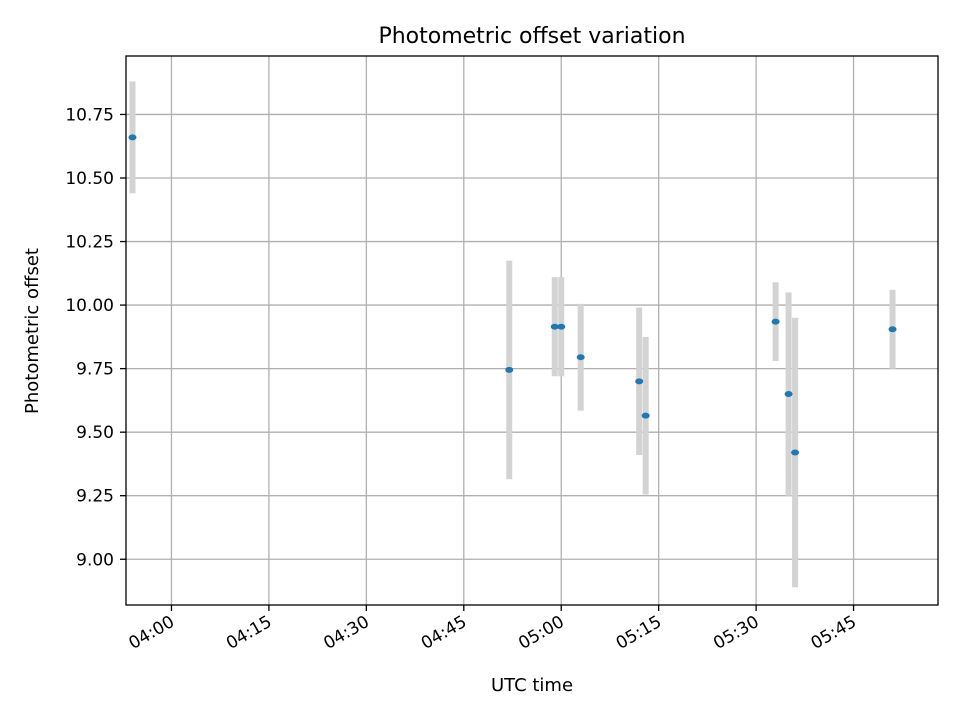 Image resolution: width=960 pixels, height=720 pixels. What do you see at coordinates (834, 633) in the screenshot?
I see `x-tick-label: 05:45` at bounding box center [834, 633].